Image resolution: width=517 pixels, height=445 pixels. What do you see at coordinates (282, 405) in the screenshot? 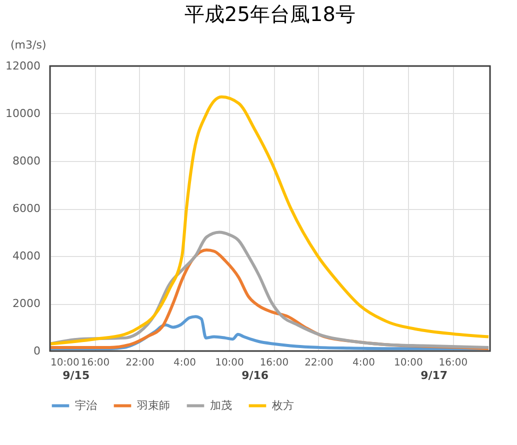
I see `legend-label: 枚方` at bounding box center [282, 405].